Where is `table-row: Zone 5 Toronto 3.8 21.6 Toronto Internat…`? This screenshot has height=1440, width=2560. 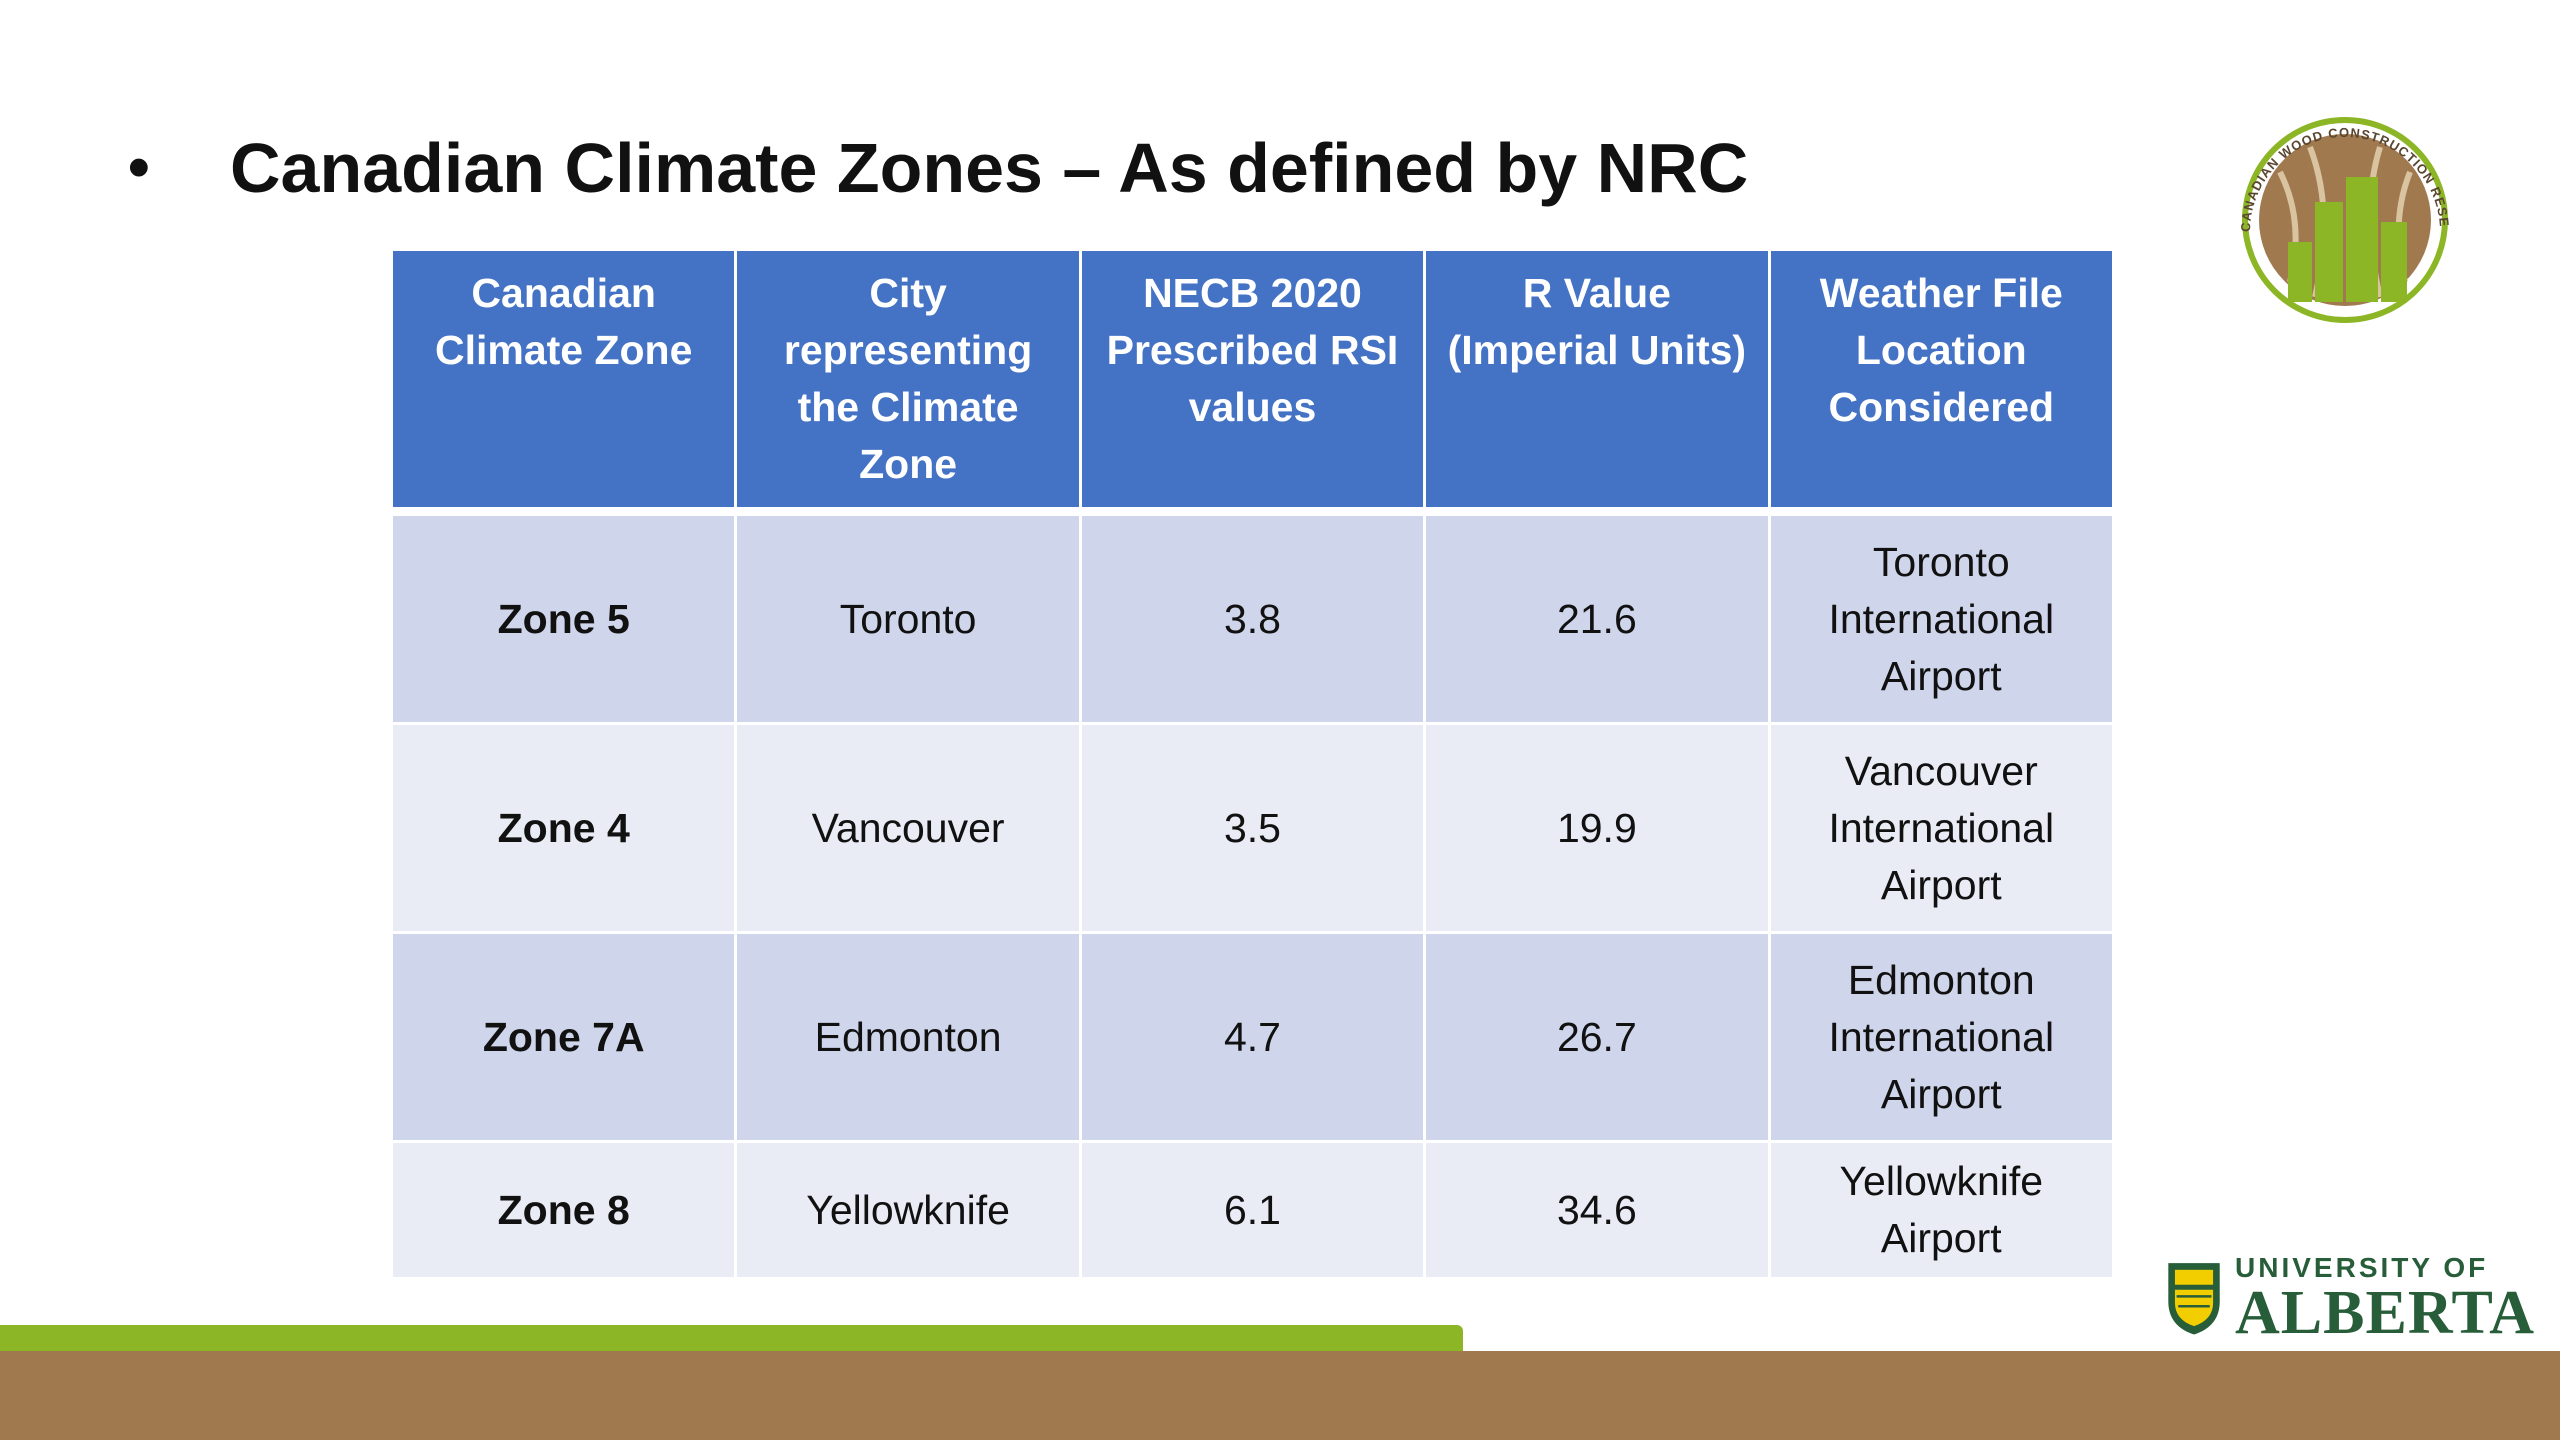 table-row: Zone 5 Toronto 3.8 21.6 Toronto Internat… is located at coordinates (1252, 619).